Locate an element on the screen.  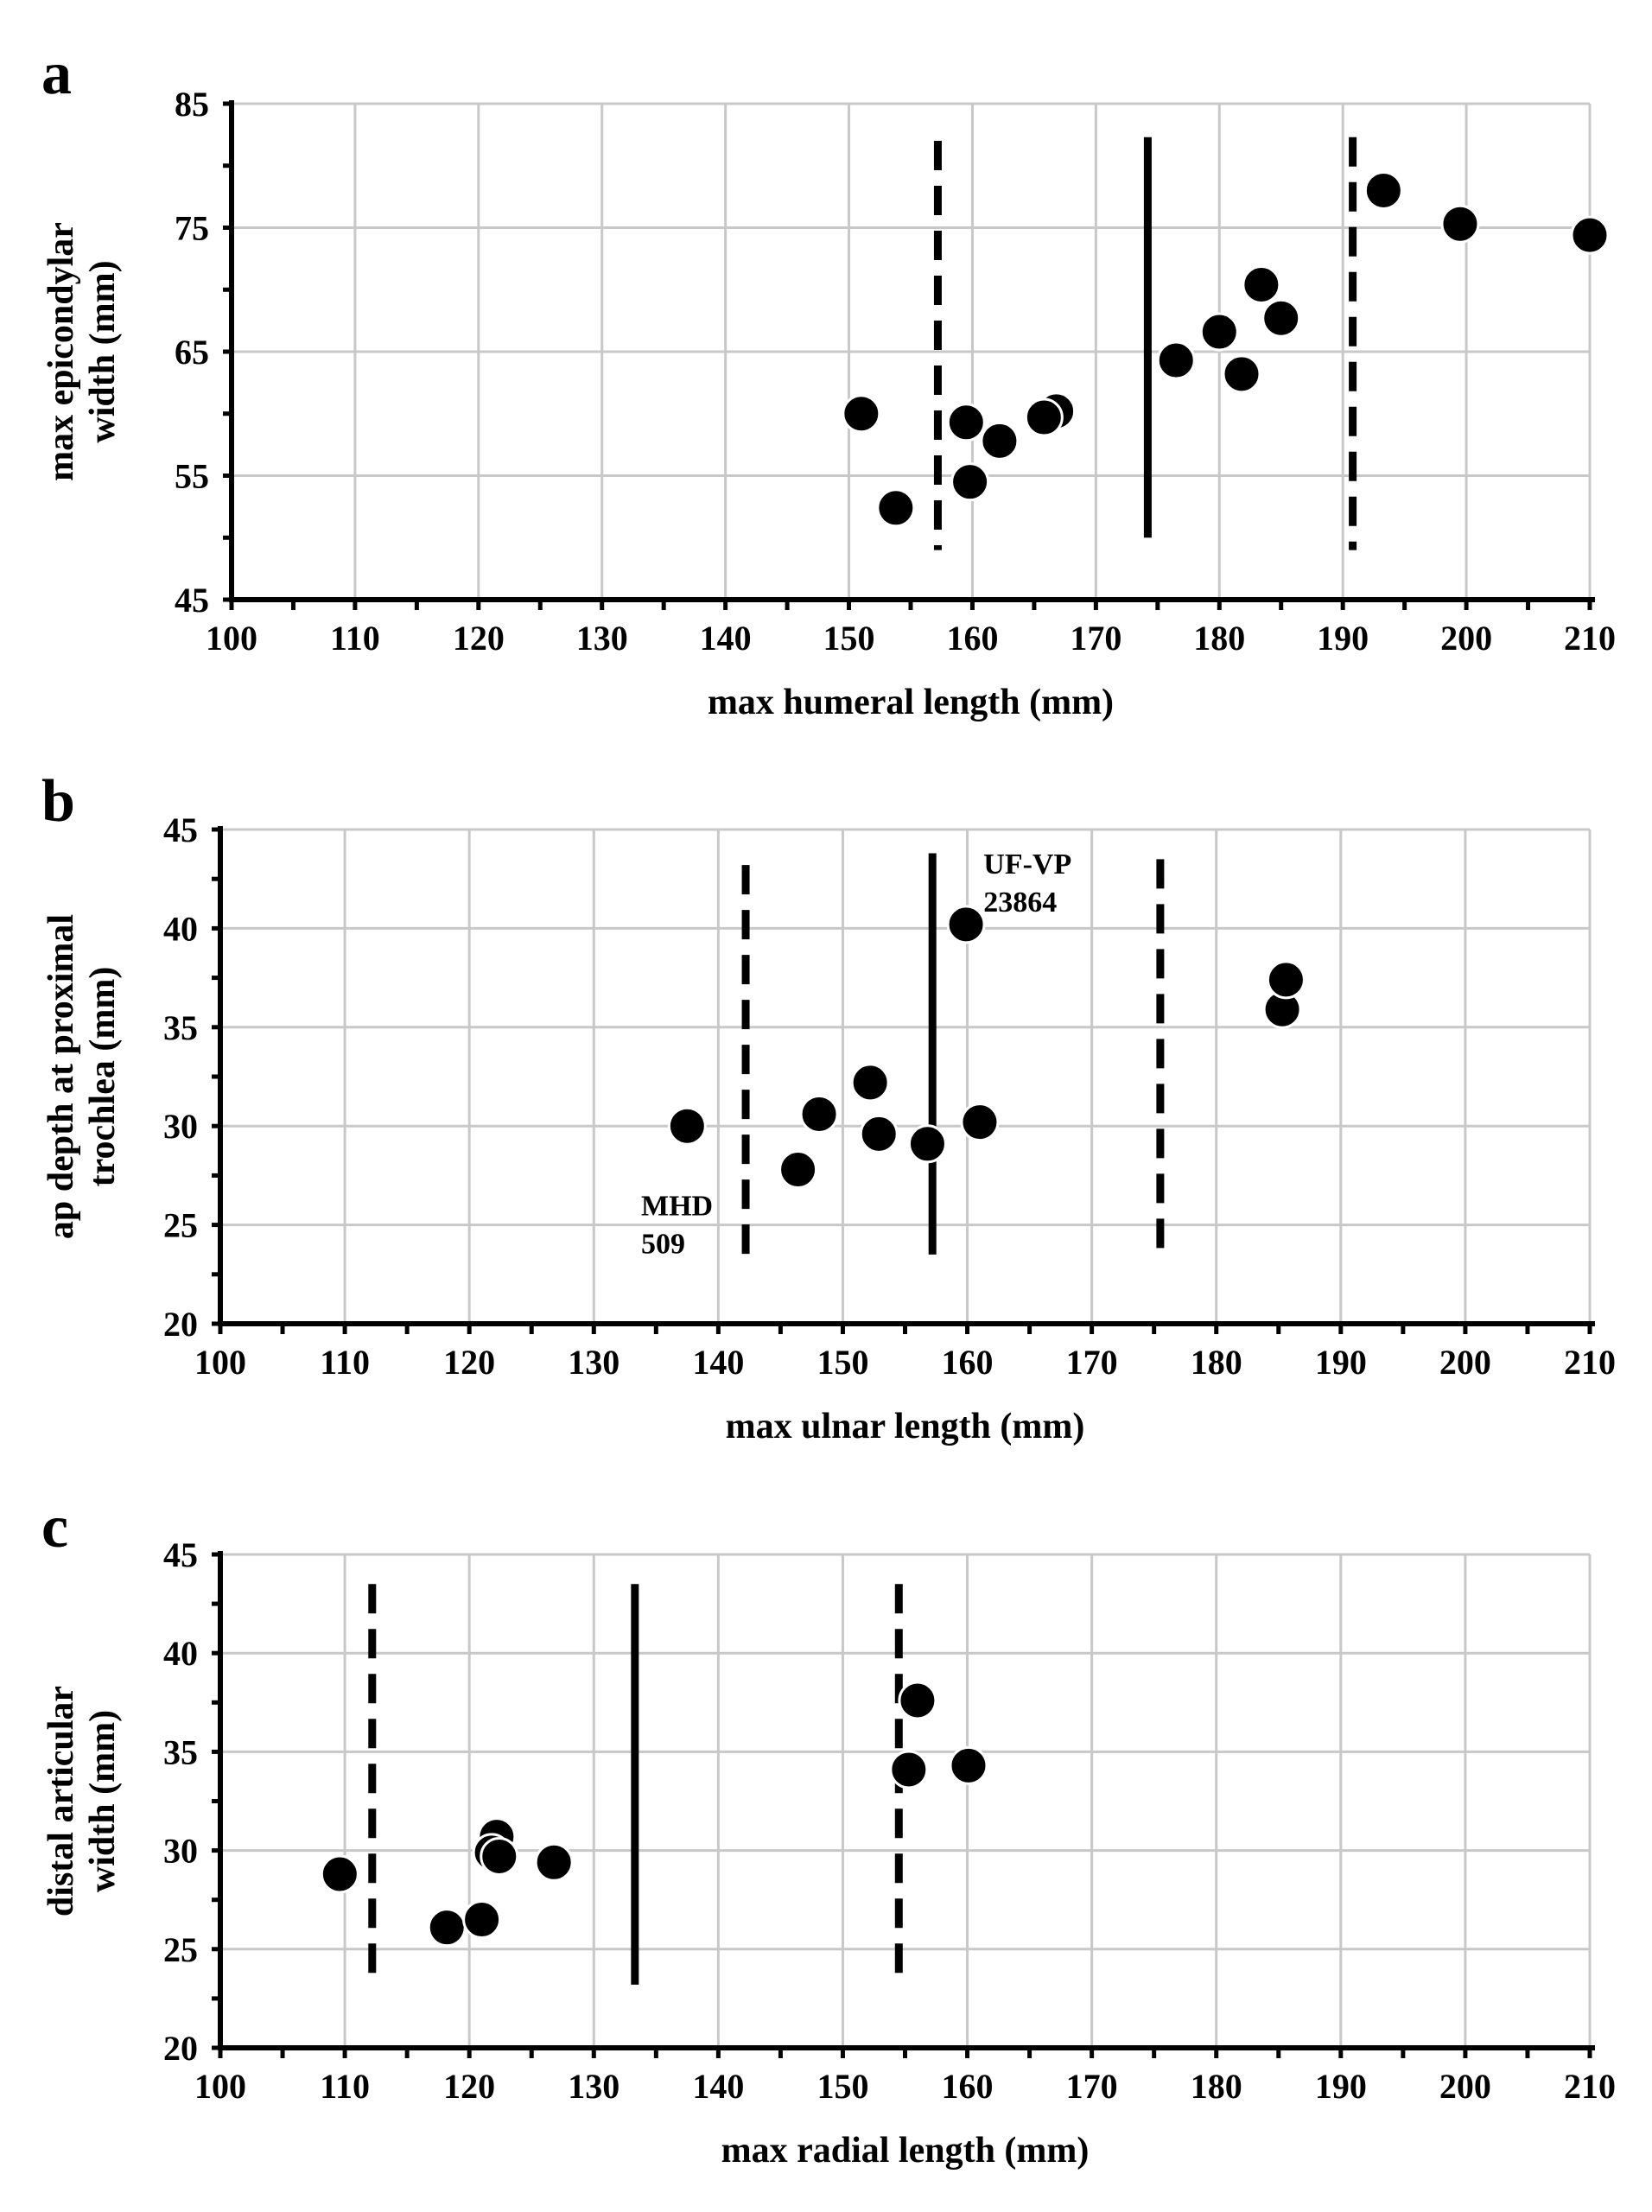
x-axis-title: max radial length (mm) is located at coordinates (906, 2151).